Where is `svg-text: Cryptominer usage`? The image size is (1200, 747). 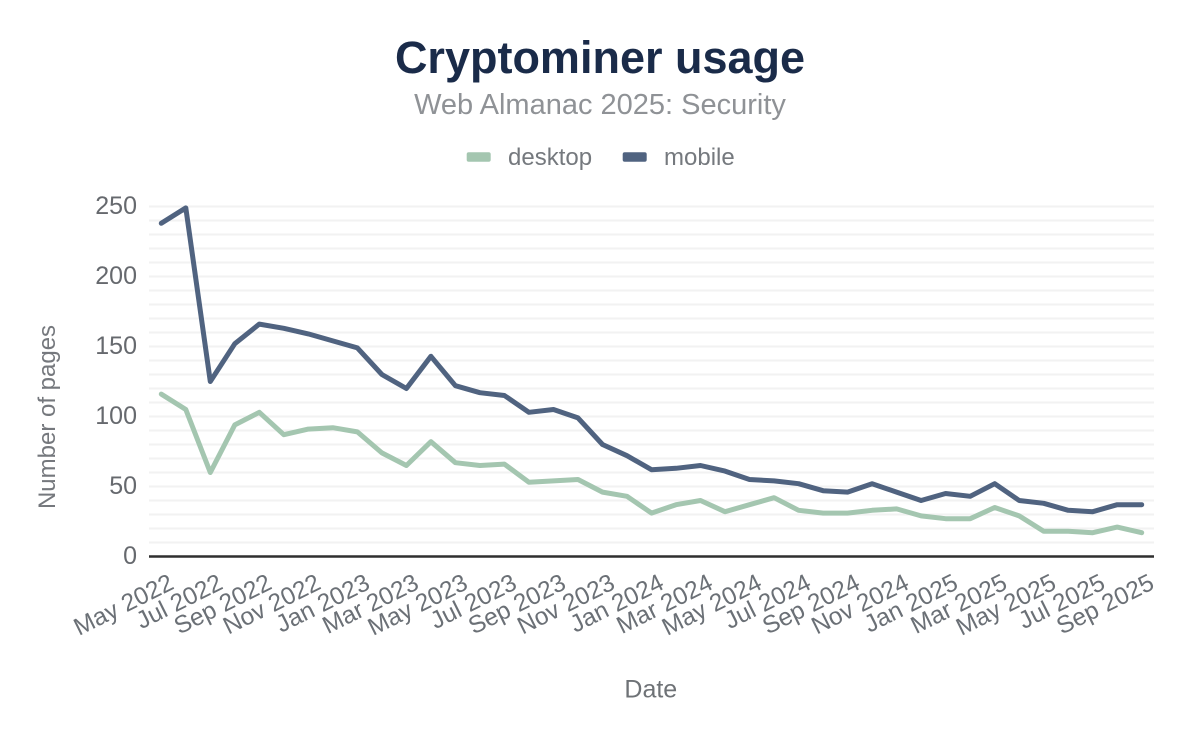
svg-text: Cryptominer usage is located at coordinates (600, 57).